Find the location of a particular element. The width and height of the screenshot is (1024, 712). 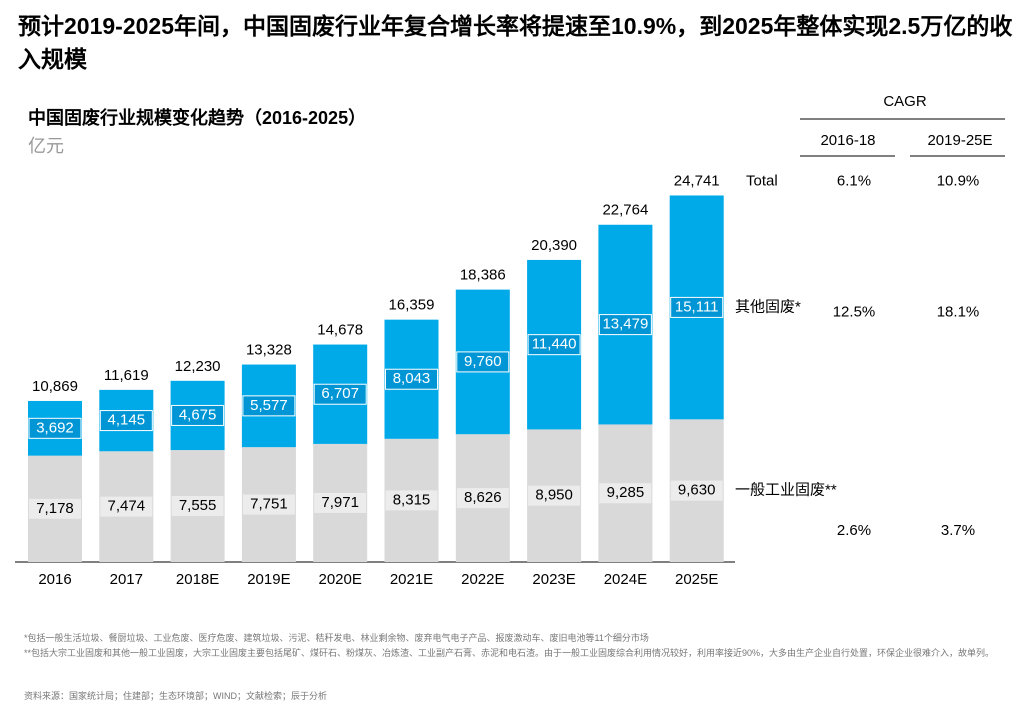

value-label: 9,285 is located at coordinates (626, 492).